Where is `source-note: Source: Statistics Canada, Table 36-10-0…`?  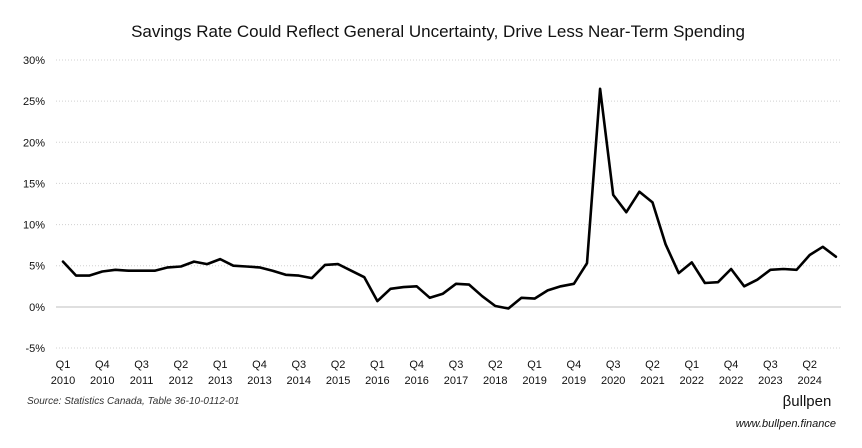
source-note: Source: Statistics Canada, Table 36-10-0… is located at coordinates (133, 401).